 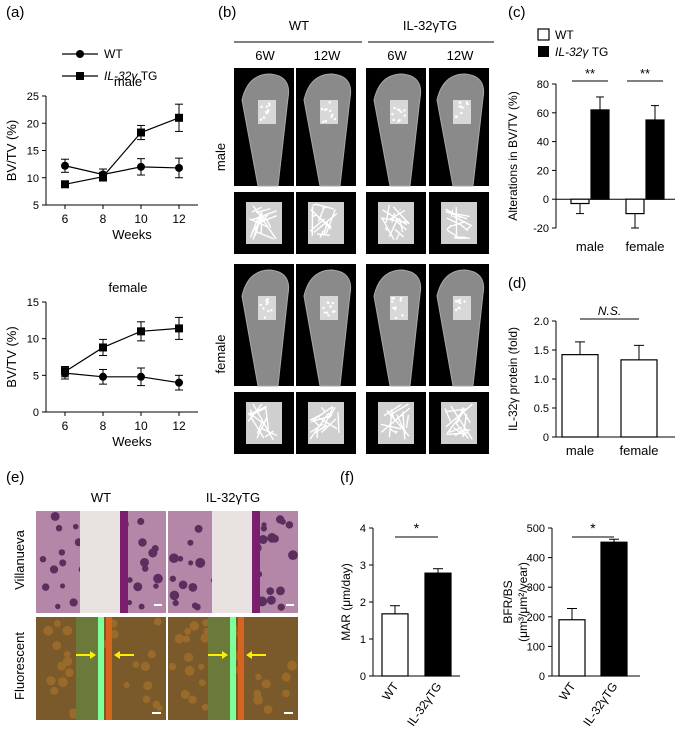 What do you see at coordinates (460, 55) in the screenshot?
I see `b-col-label-4: 12W` at bounding box center [460, 55].